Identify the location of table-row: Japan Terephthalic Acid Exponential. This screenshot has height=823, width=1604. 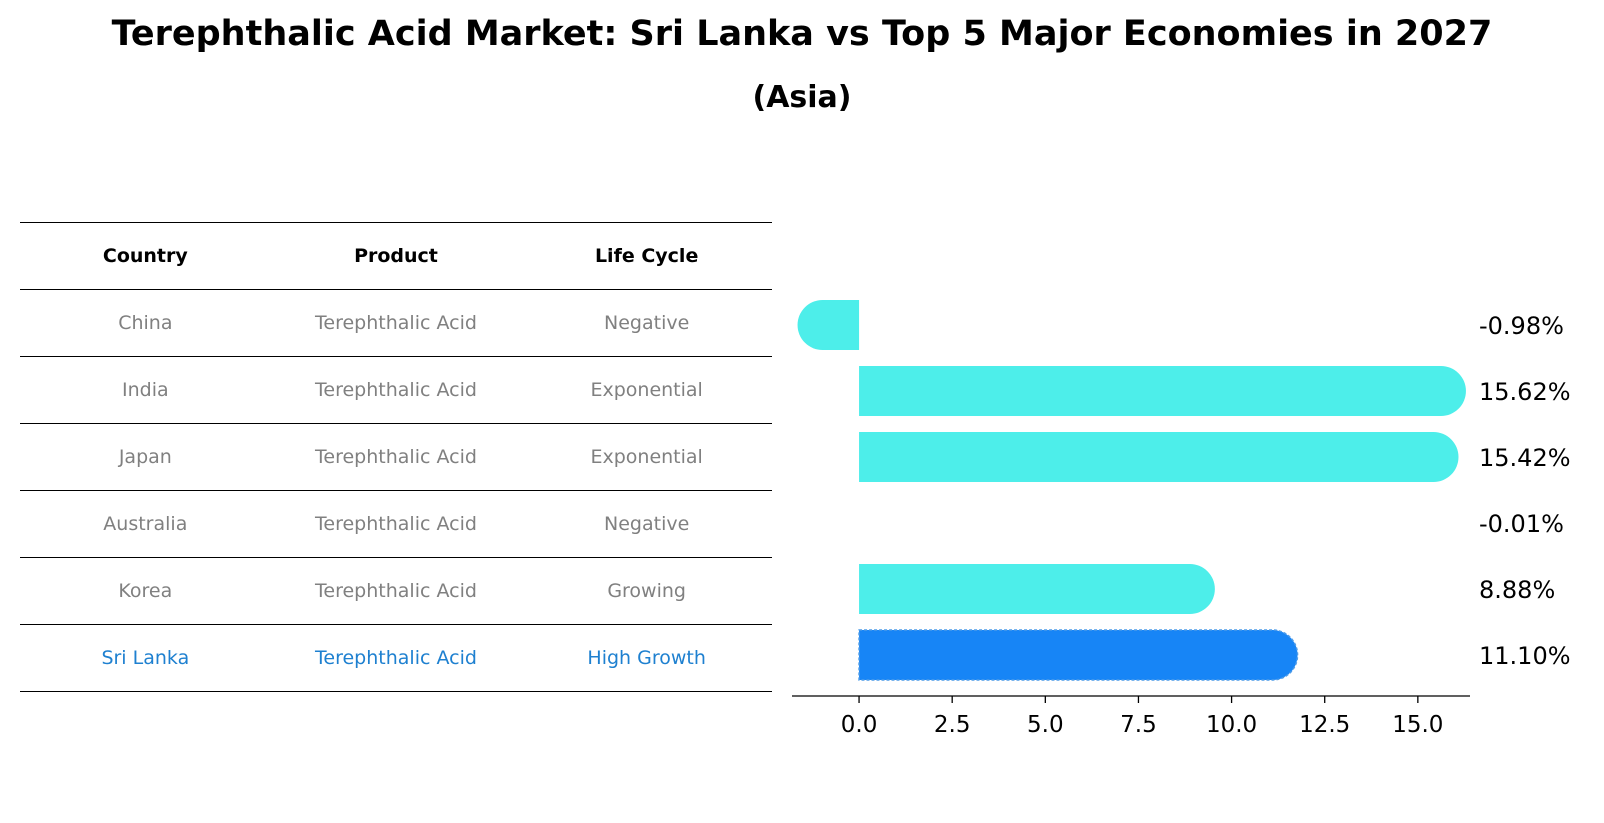
(396, 457).